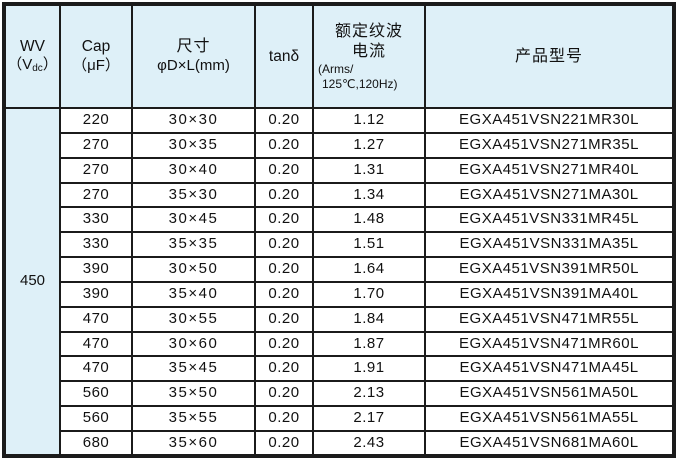 Image resolution: width=678 pixels, height=461 pixels. I want to click on model-cell: EGXA451VSN271MR40L, so click(549, 170).